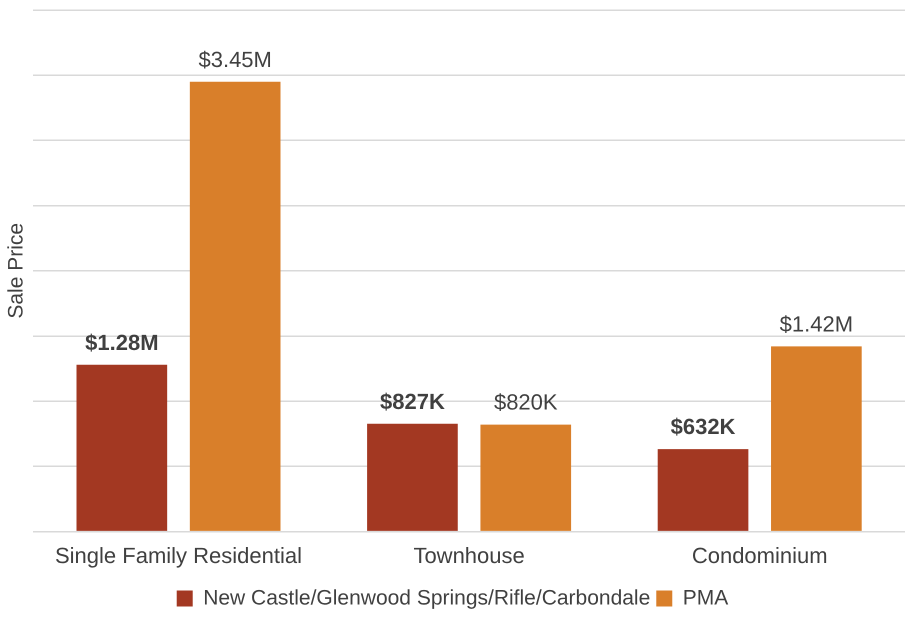 The height and width of the screenshot is (619, 907). Describe the element at coordinates (817, 323) in the screenshot. I see `data-label: $1.42M` at that location.